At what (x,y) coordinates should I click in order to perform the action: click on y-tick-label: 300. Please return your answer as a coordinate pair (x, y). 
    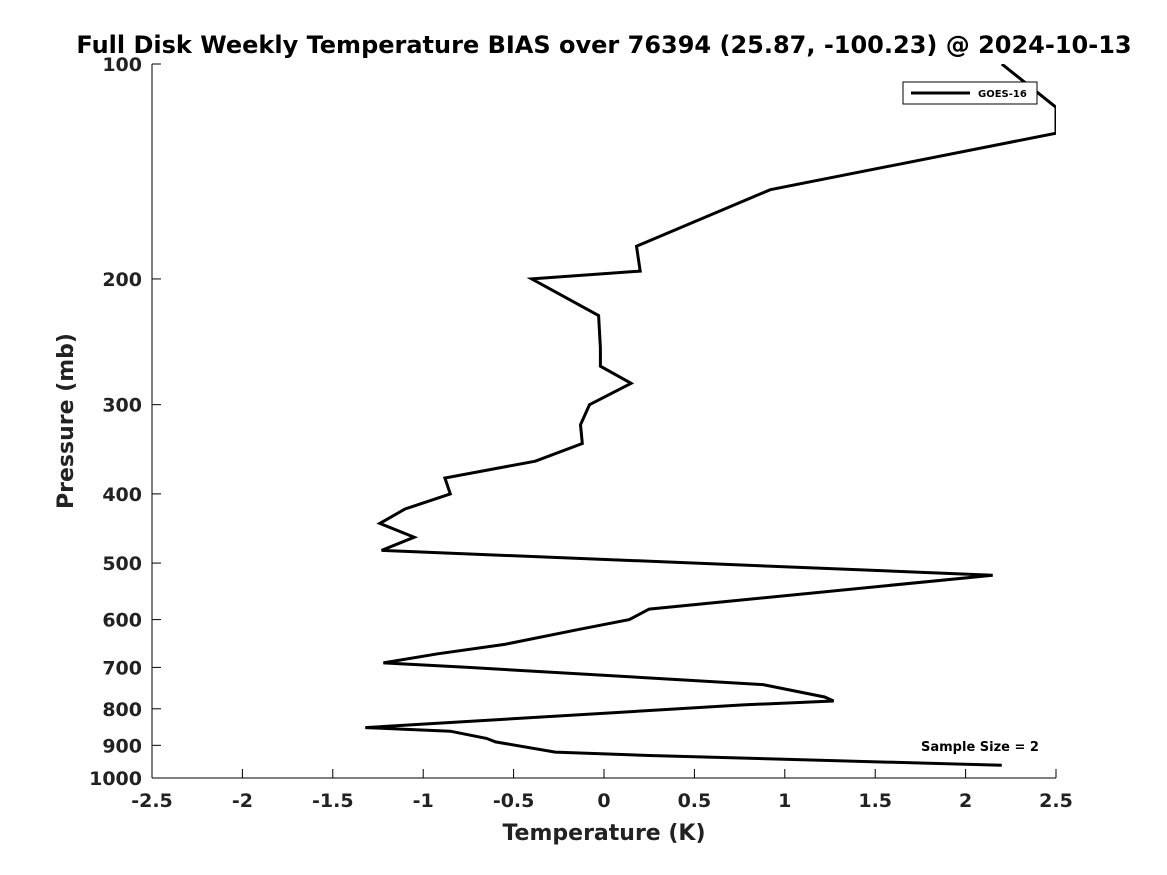
    Looking at the image, I should click on (122, 406).